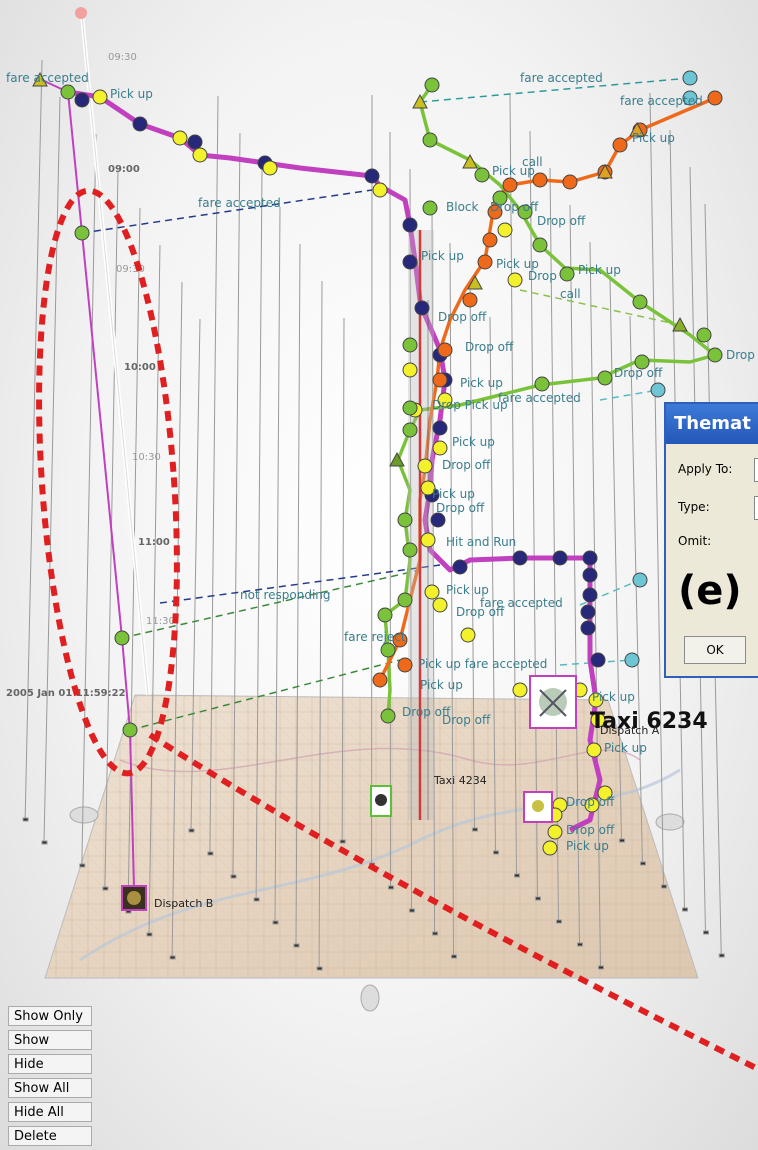 This screenshot has height=1150, width=758. Describe the element at coordinates (50, 1088) in the screenshot. I see `show-all-button: Show All` at that location.